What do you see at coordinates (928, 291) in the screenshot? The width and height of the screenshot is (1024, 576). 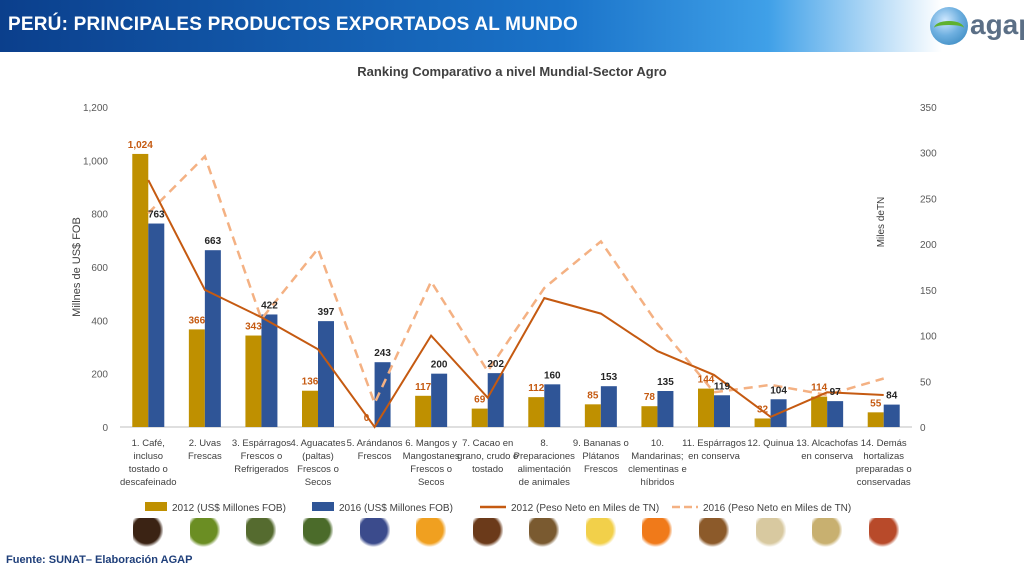 I see `y2-tick-label: 150` at bounding box center [928, 291].